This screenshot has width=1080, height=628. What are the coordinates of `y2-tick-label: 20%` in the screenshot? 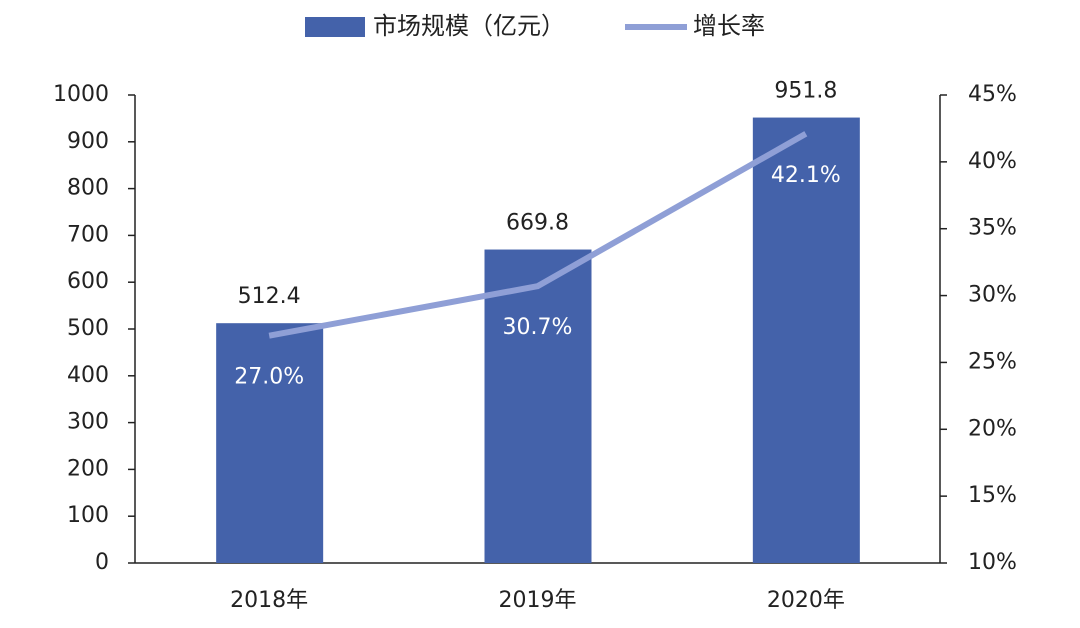 It's located at (992, 428).